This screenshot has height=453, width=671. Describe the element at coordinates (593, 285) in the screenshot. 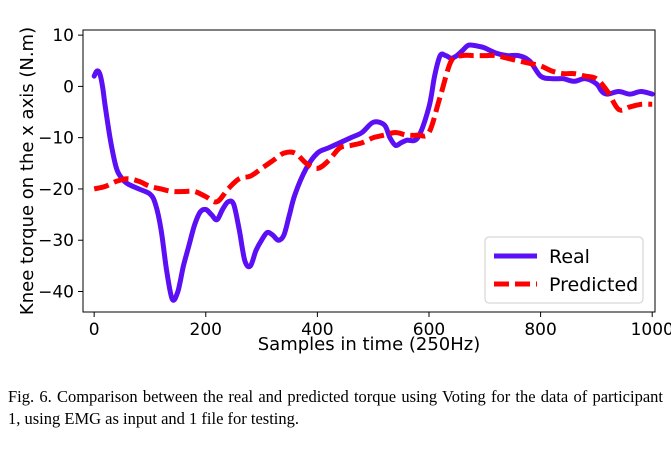

I see `legend-label-predicted: Predicted` at that location.